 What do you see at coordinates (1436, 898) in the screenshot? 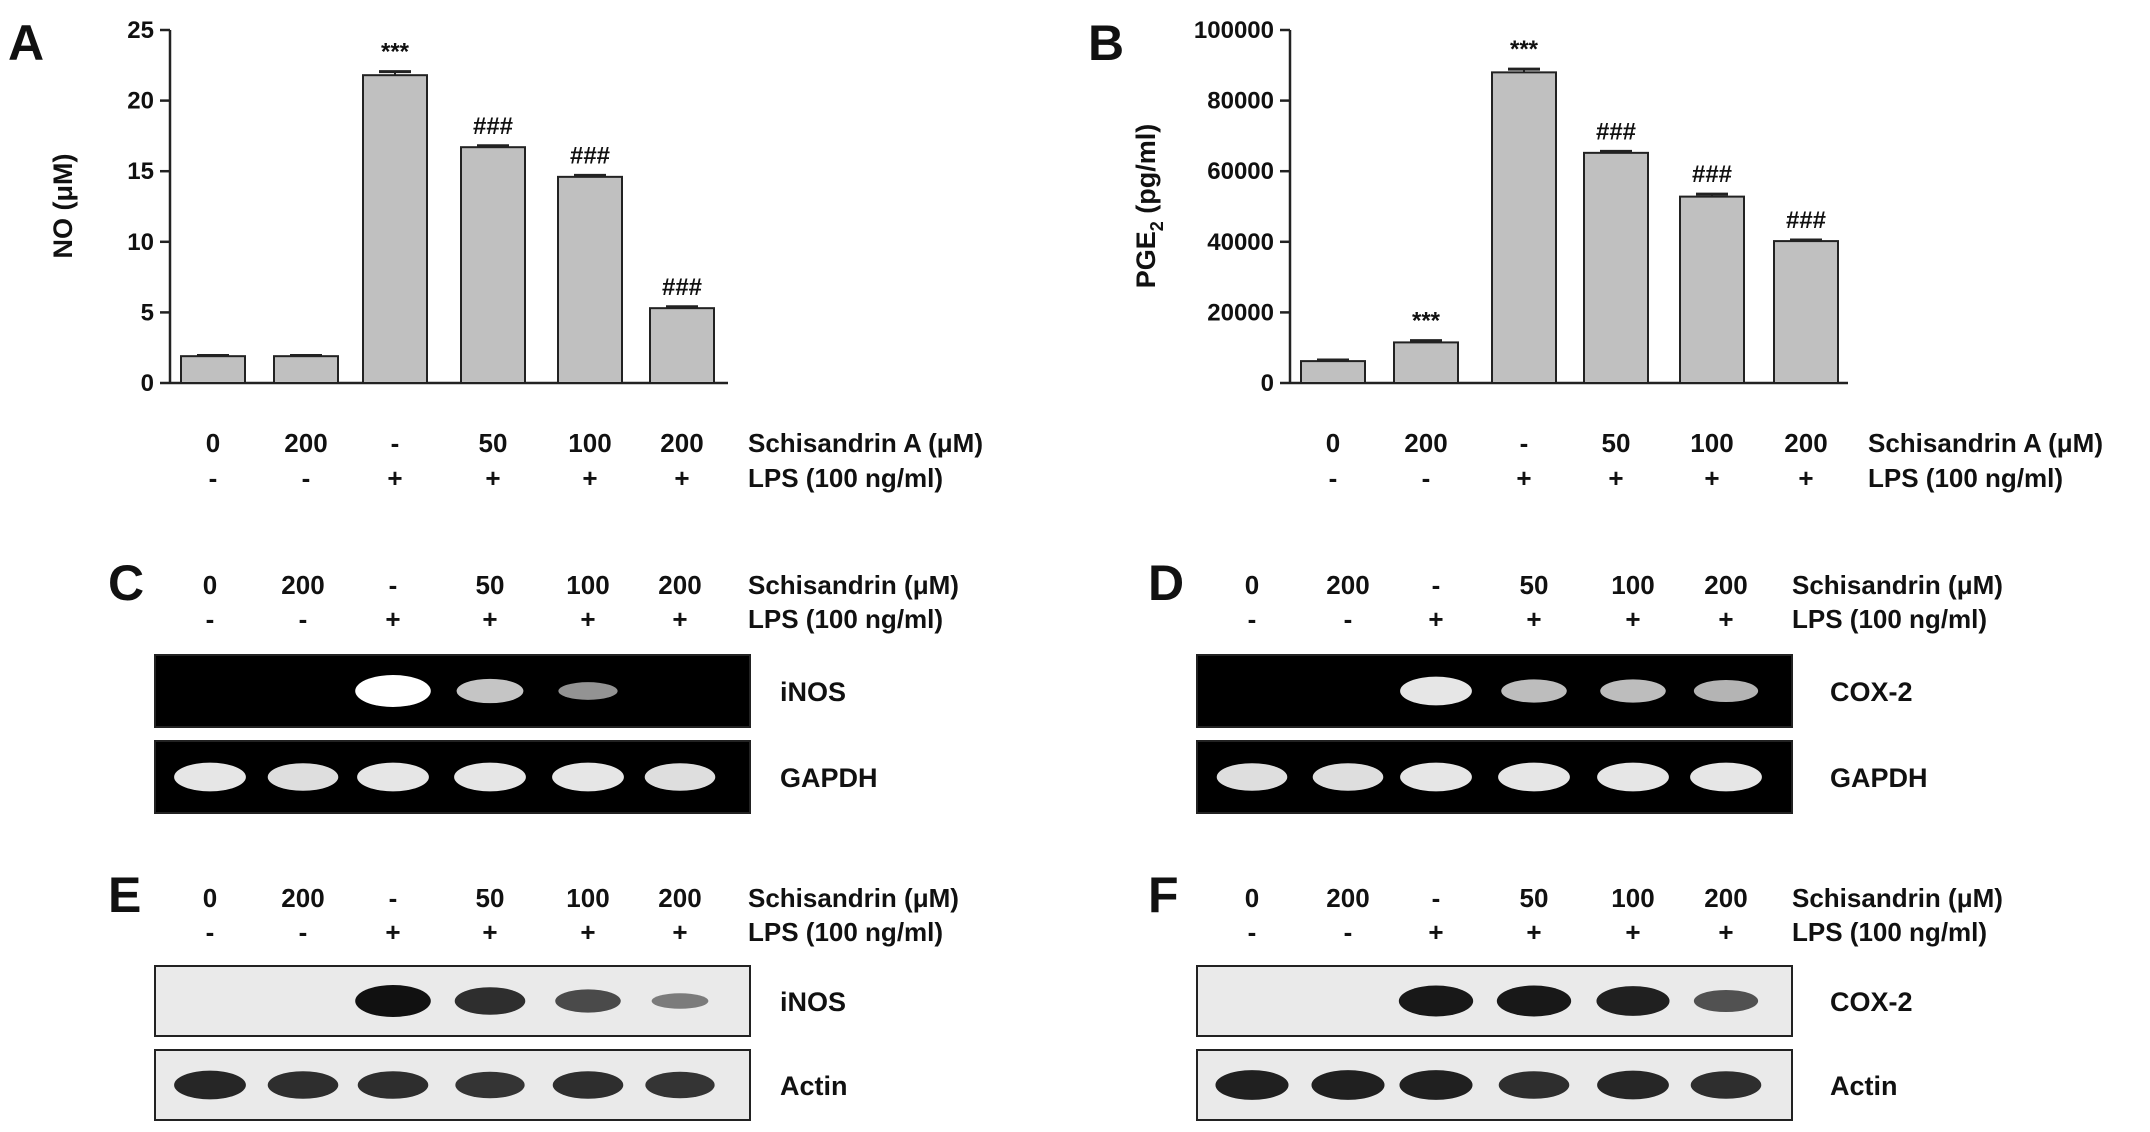
I see `blot-f-dose-label: -` at bounding box center [1436, 898].